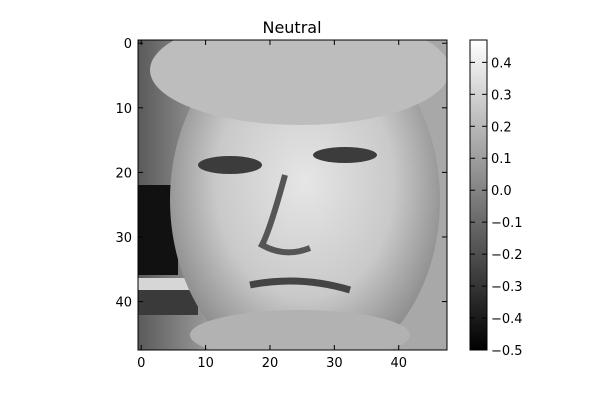  What do you see at coordinates (123, 303) in the screenshot?
I see `y-tick-label: 40` at bounding box center [123, 303].